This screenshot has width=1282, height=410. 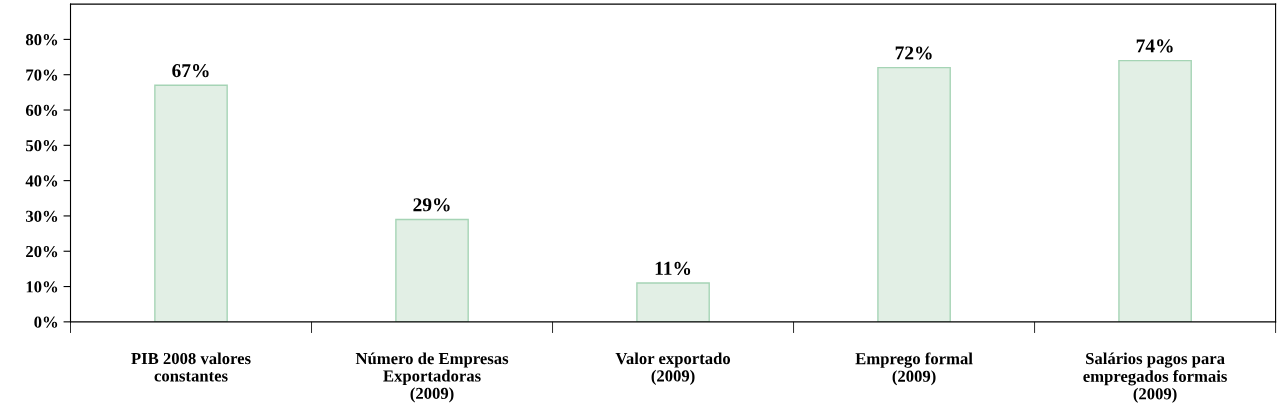 I want to click on y-tick-label: 20%, so click(x=42, y=251).